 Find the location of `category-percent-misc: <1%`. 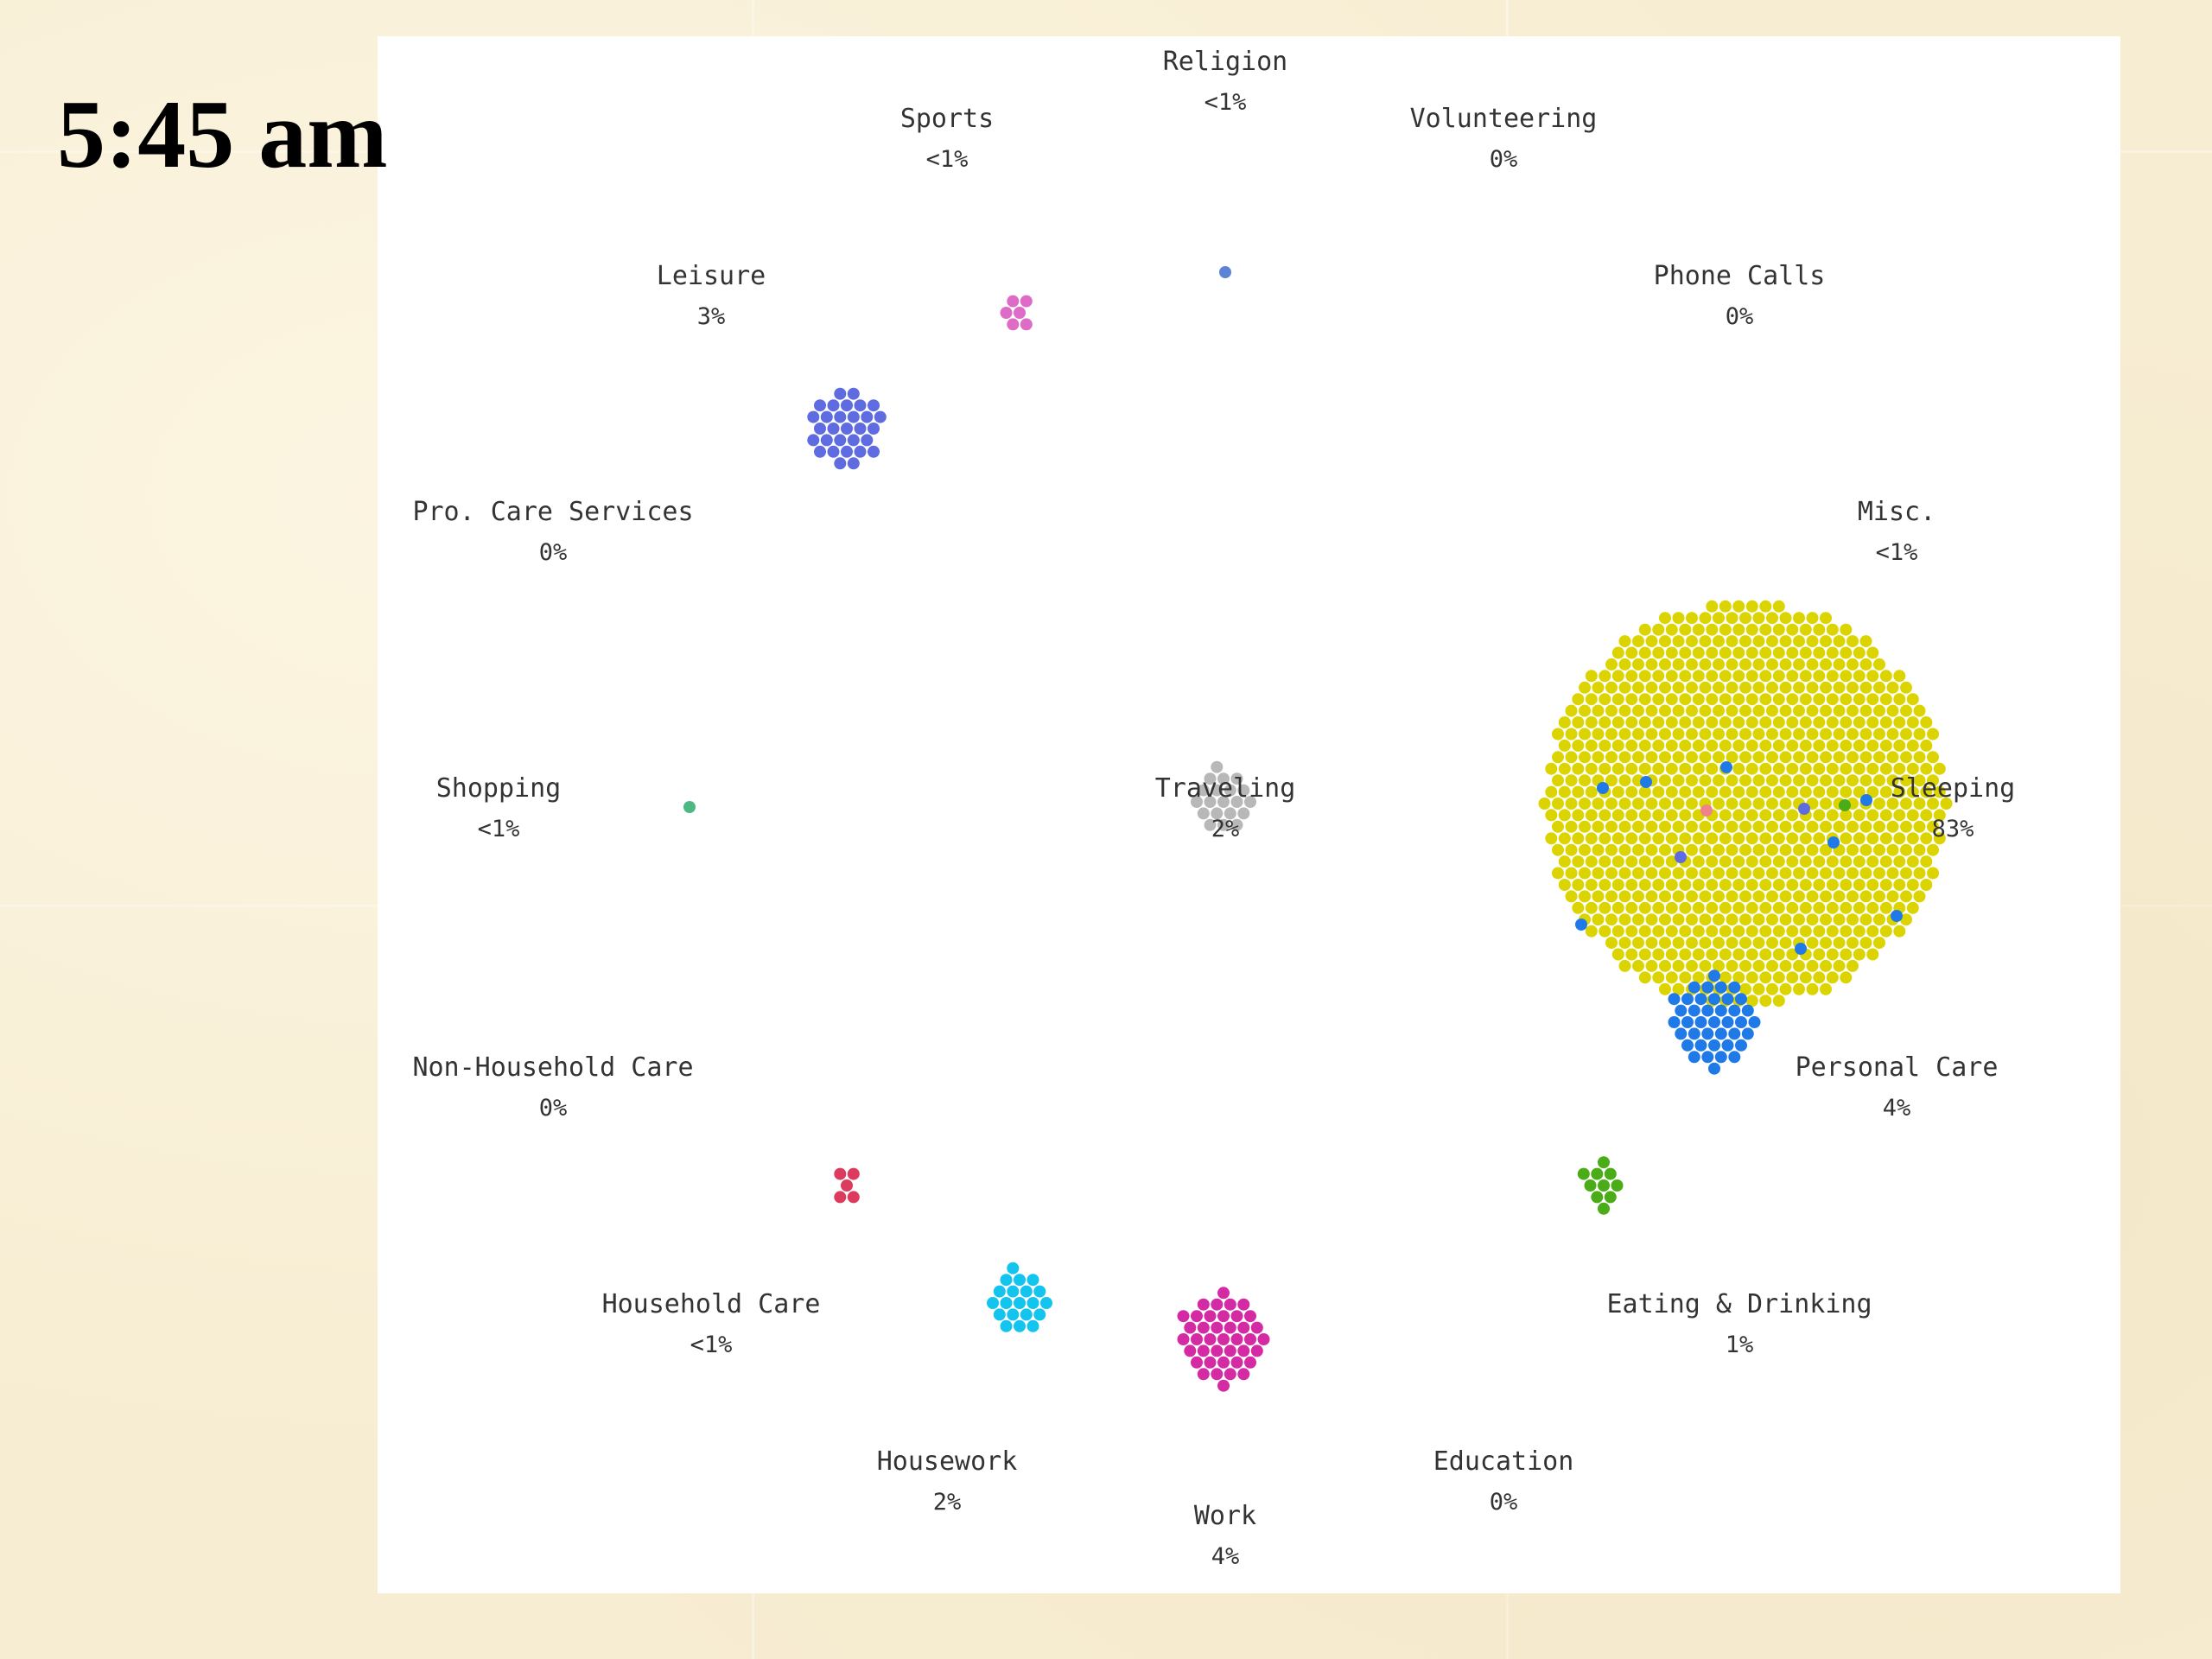

category-percent-misc: <1% is located at coordinates (1897, 552).